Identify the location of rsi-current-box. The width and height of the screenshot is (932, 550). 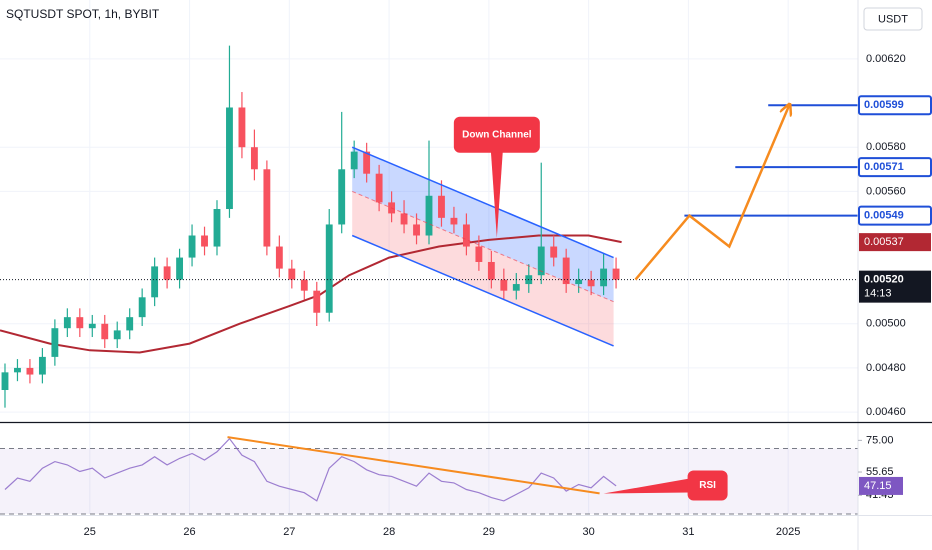
(881, 485).